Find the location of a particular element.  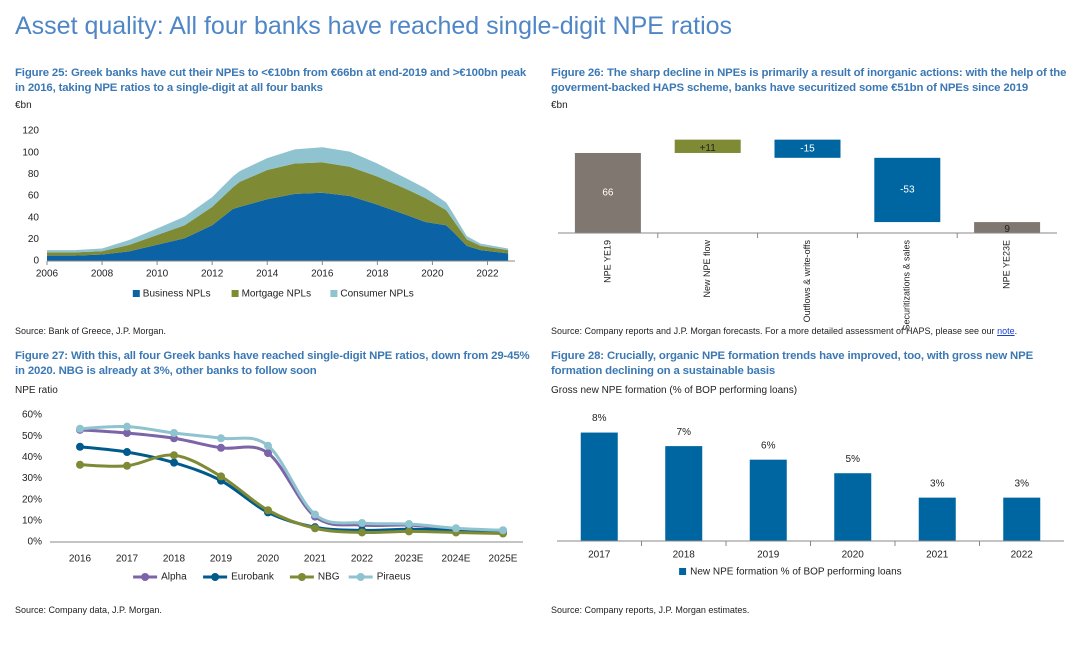

y-tick-label: 20% is located at coordinates (32, 499).